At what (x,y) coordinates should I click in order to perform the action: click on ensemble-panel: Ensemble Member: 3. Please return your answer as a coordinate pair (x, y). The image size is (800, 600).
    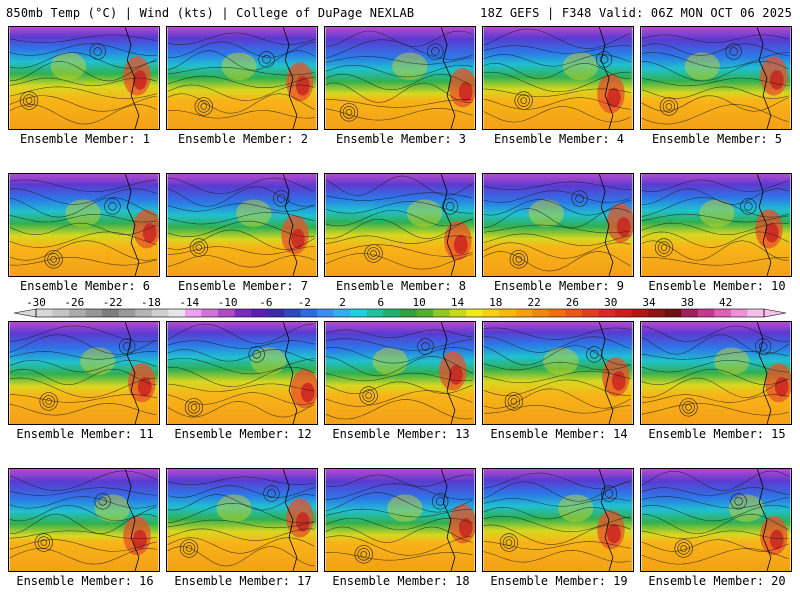
    Looking at the image, I should click on (400, 86).